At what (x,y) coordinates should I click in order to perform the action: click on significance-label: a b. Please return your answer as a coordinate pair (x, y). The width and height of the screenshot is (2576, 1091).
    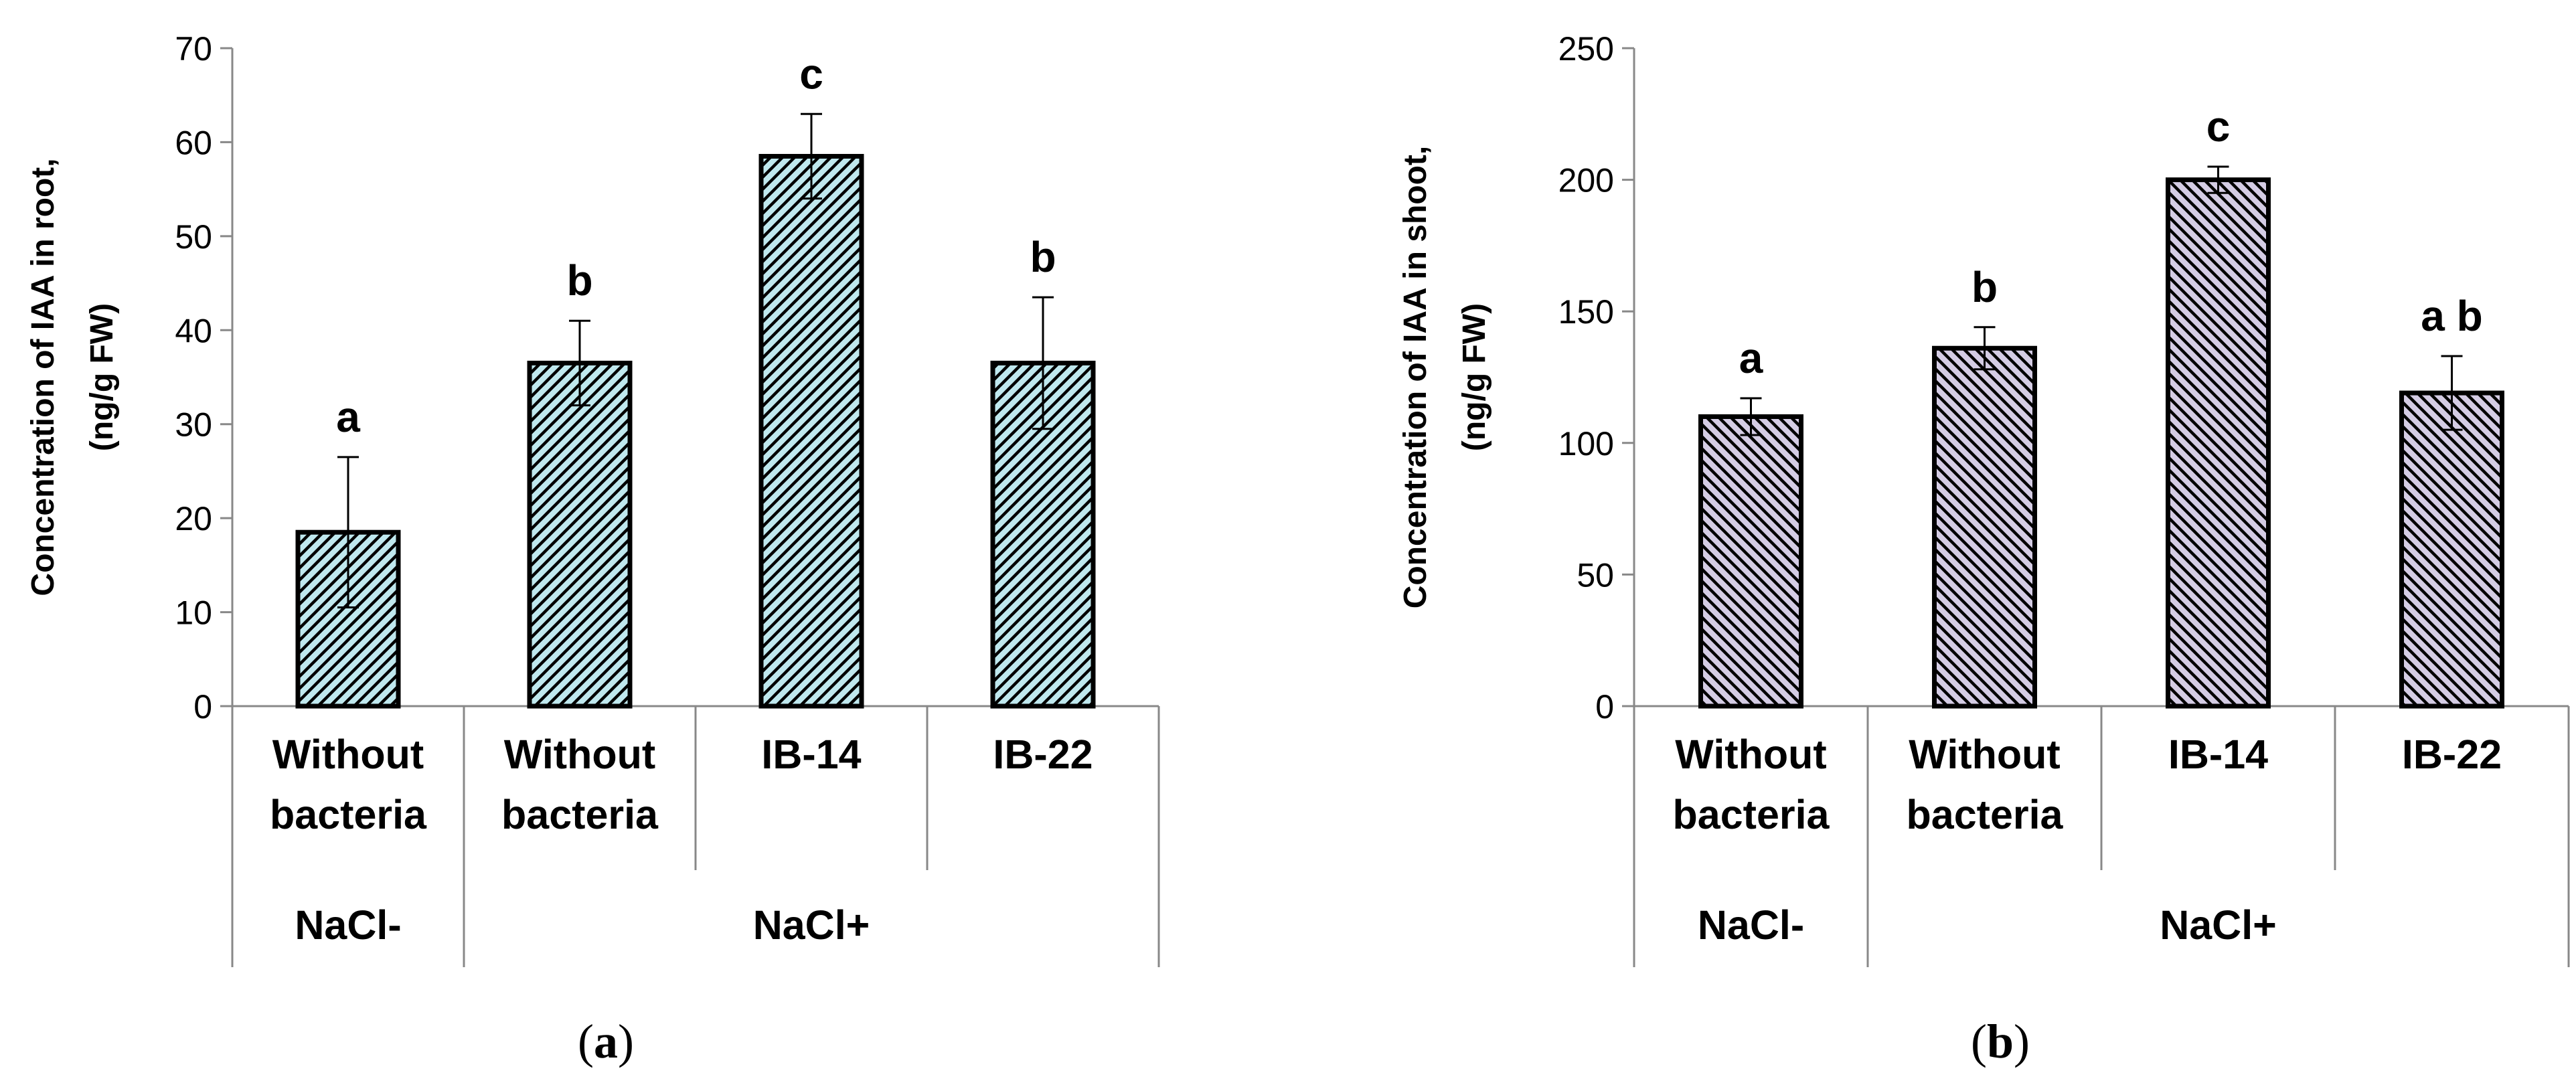
    Looking at the image, I should click on (2451, 316).